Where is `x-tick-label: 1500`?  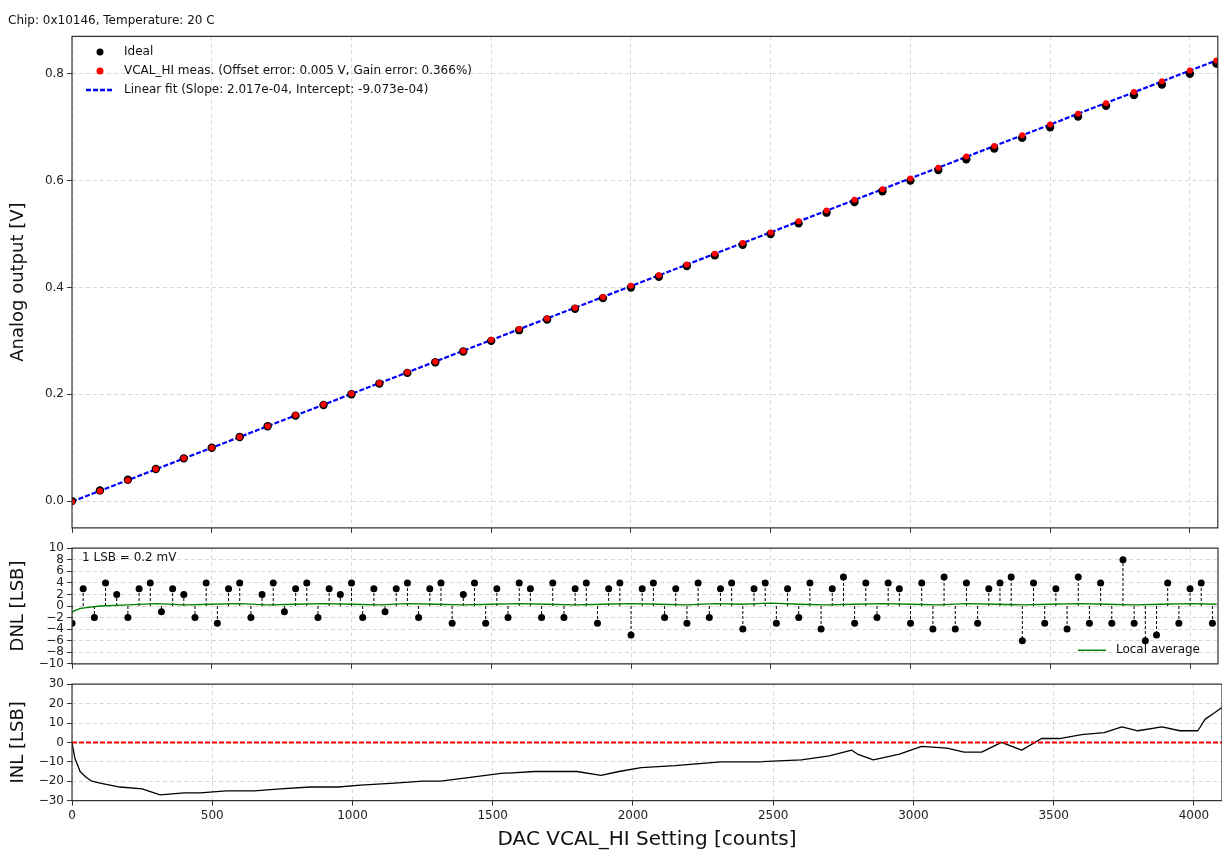
x-tick-label: 1500 is located at coordinates (493, 814).